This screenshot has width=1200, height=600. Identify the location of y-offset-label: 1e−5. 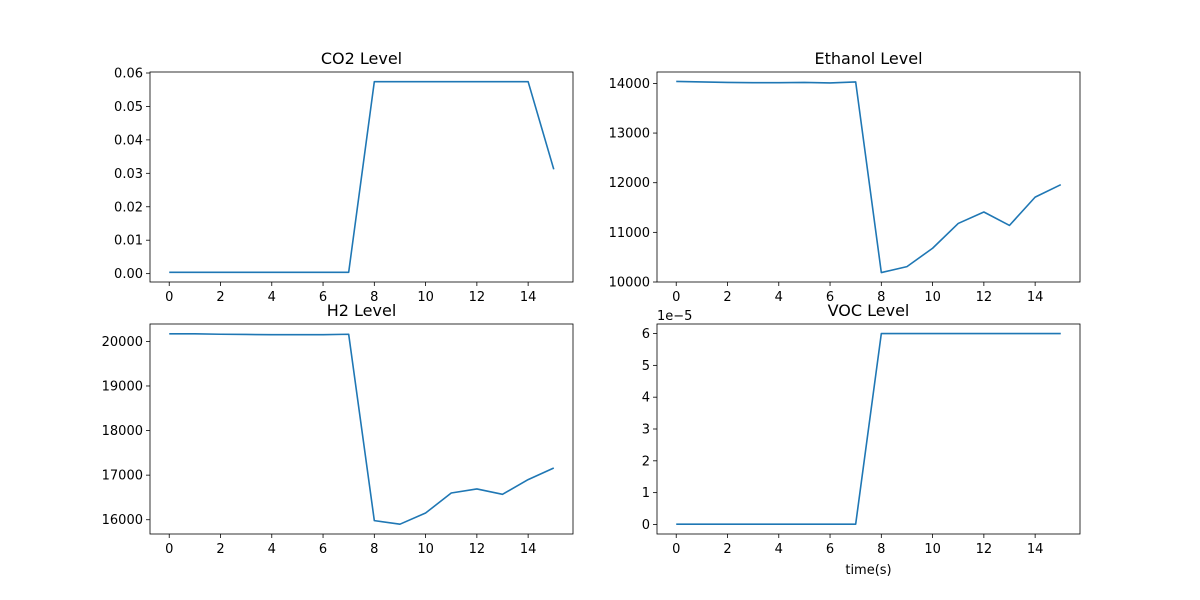
(674, 316).